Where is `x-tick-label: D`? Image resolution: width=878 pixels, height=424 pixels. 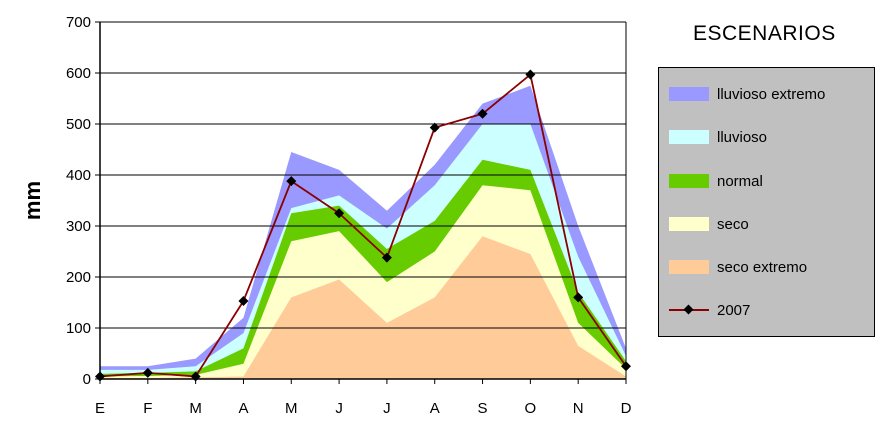
x-tick-label: D is located at coordinates (626, 408).